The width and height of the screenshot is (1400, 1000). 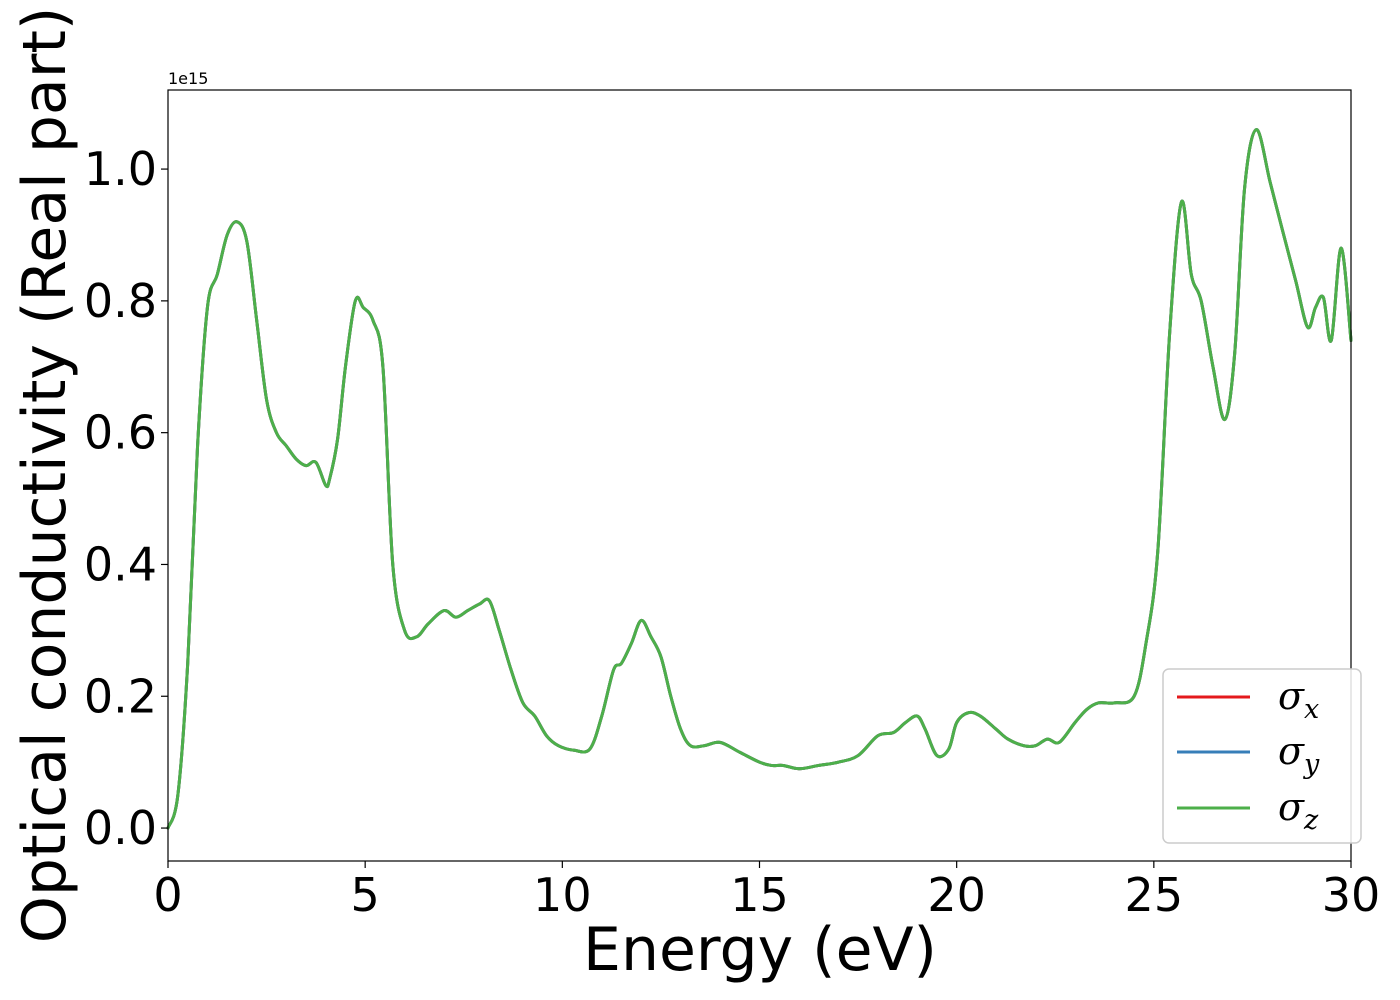 I want to click on x-tick-label: 20, so click(x=956, y=895).